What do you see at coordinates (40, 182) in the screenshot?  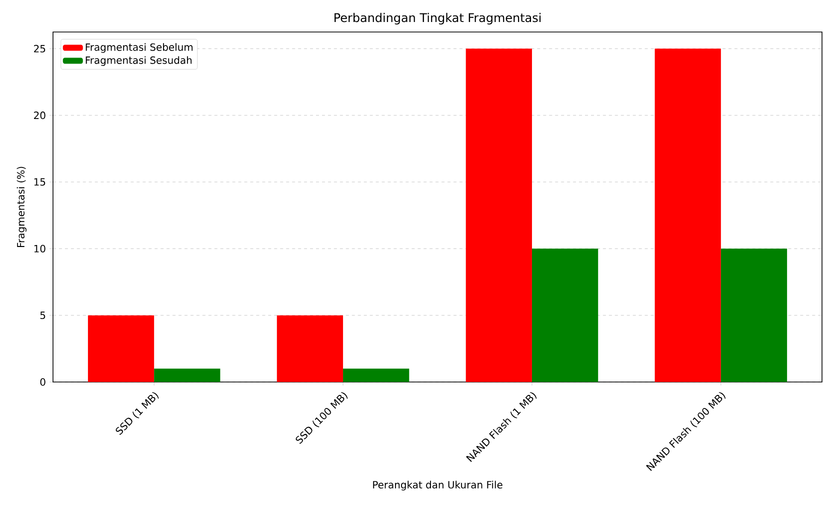 I see `y-tick-label: 15` at bounding box center [40, 182].